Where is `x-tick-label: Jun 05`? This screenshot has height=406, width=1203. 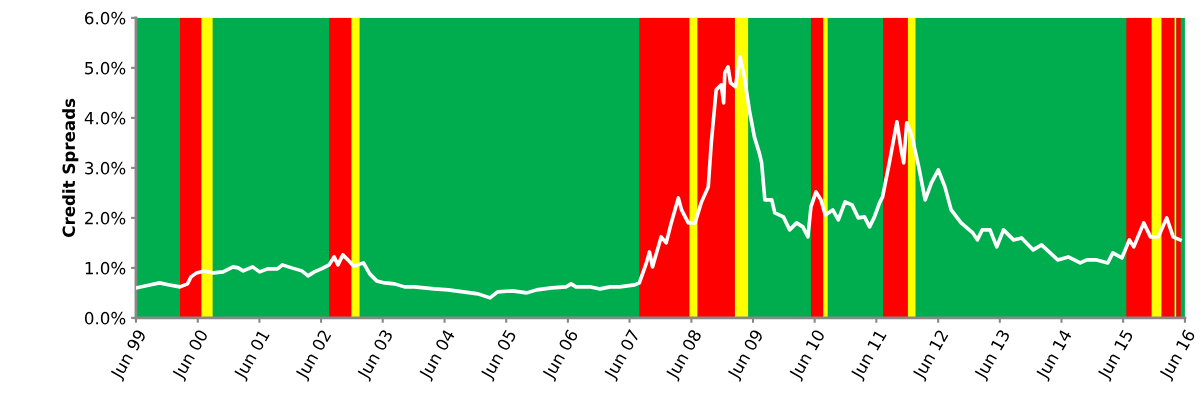
x-tick-label: Jun 05 is located at coordinates (499, 355).